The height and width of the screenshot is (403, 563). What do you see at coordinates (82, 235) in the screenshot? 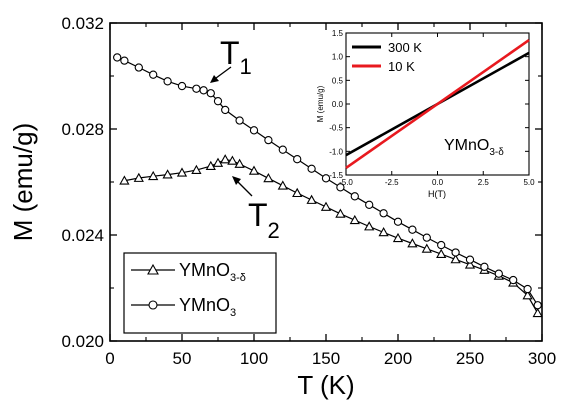
I see `y-tick-label: 0.024` at bounding box center [82, 235].